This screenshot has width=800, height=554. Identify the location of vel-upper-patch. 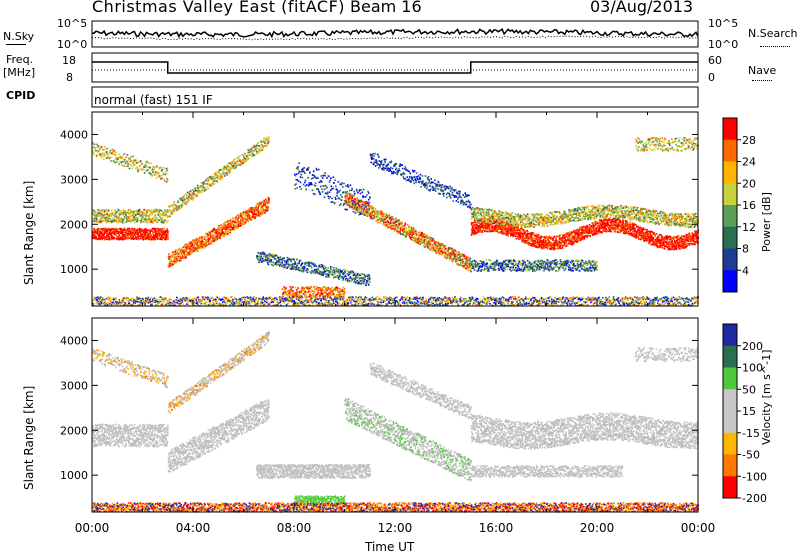
(130, 368).